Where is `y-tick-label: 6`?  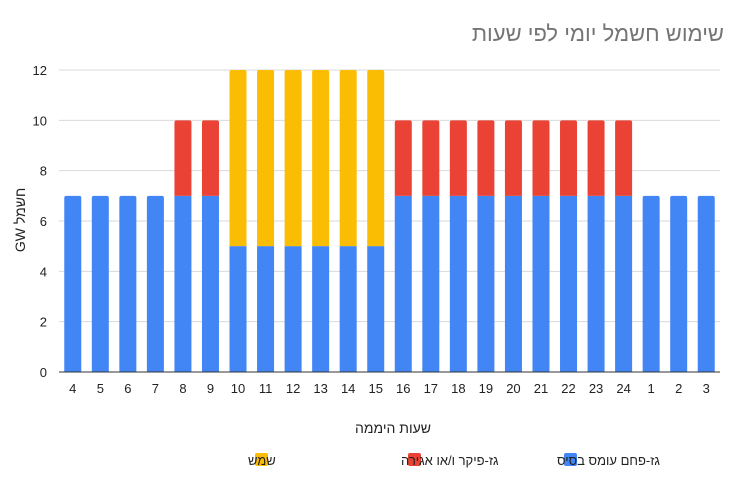 y-tick-label: 6 is located at coordinates (43, 221).